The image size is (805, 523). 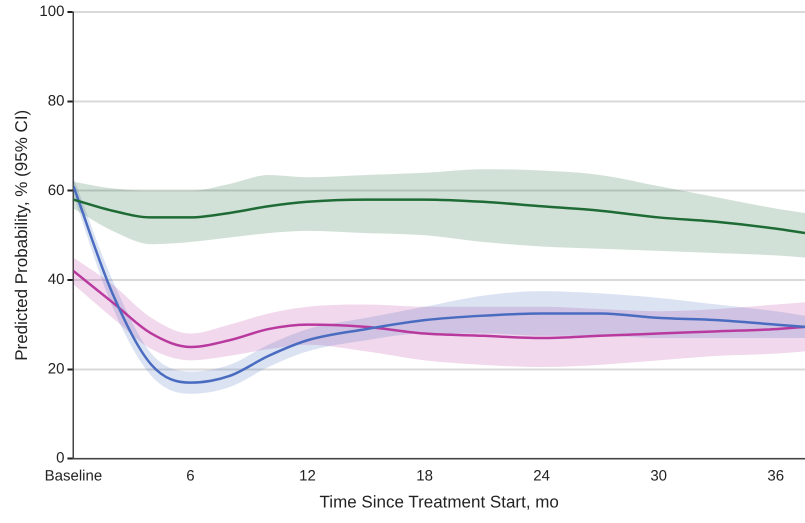 What do you see at coordinates (56, 369) in the screenshot?
I see `y-tick-label: 20` at bounding box center [56, 369].